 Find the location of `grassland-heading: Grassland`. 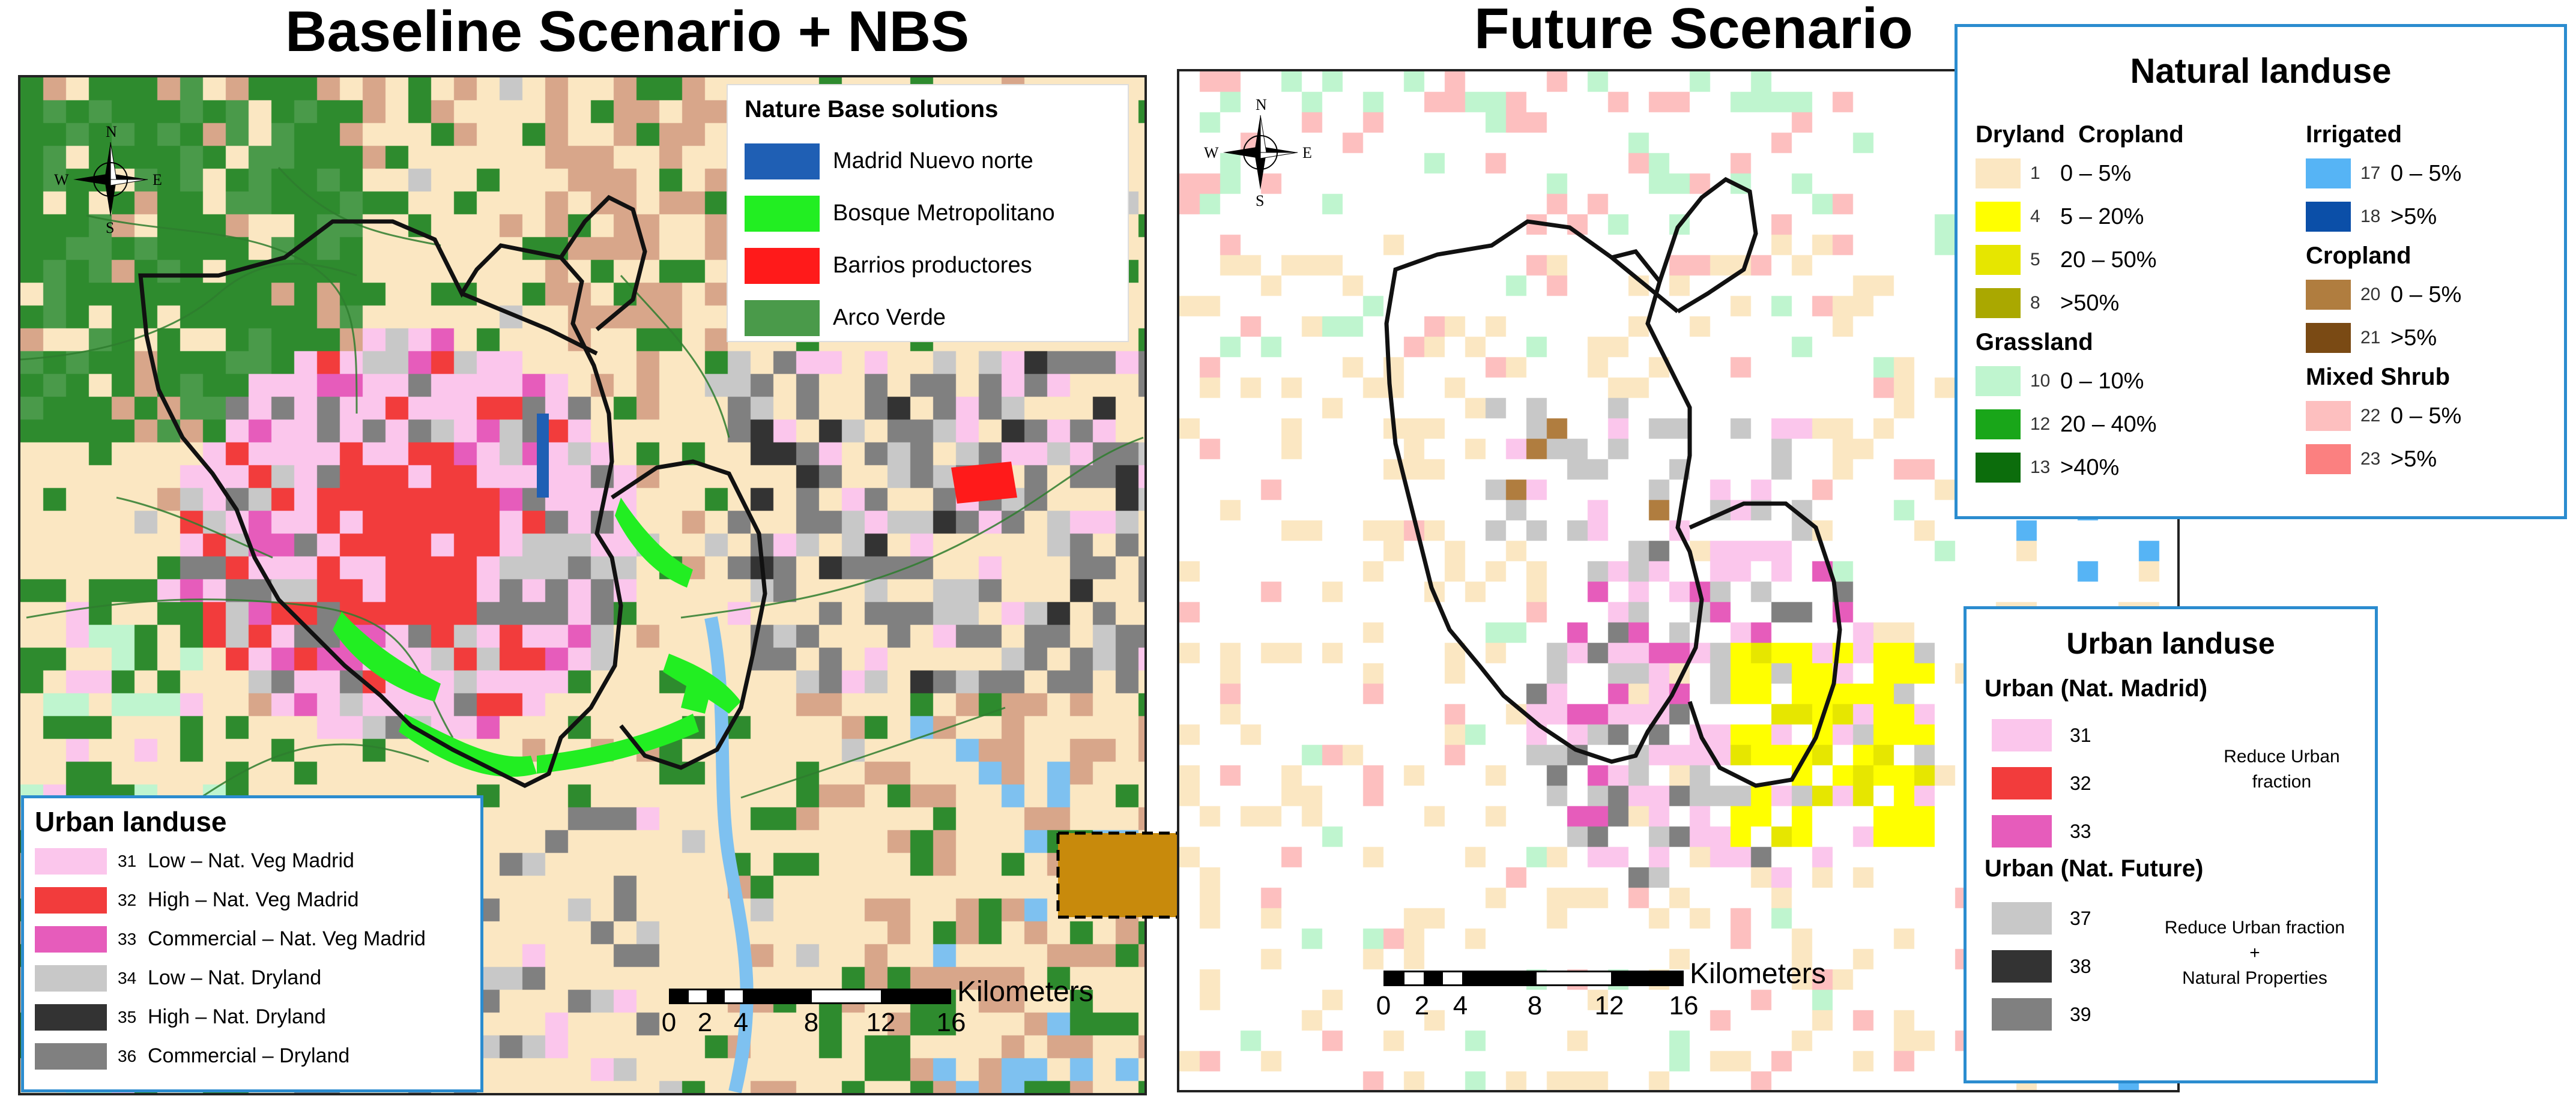

grassland-heading: Grassland is located at coordinates (2034, 342).